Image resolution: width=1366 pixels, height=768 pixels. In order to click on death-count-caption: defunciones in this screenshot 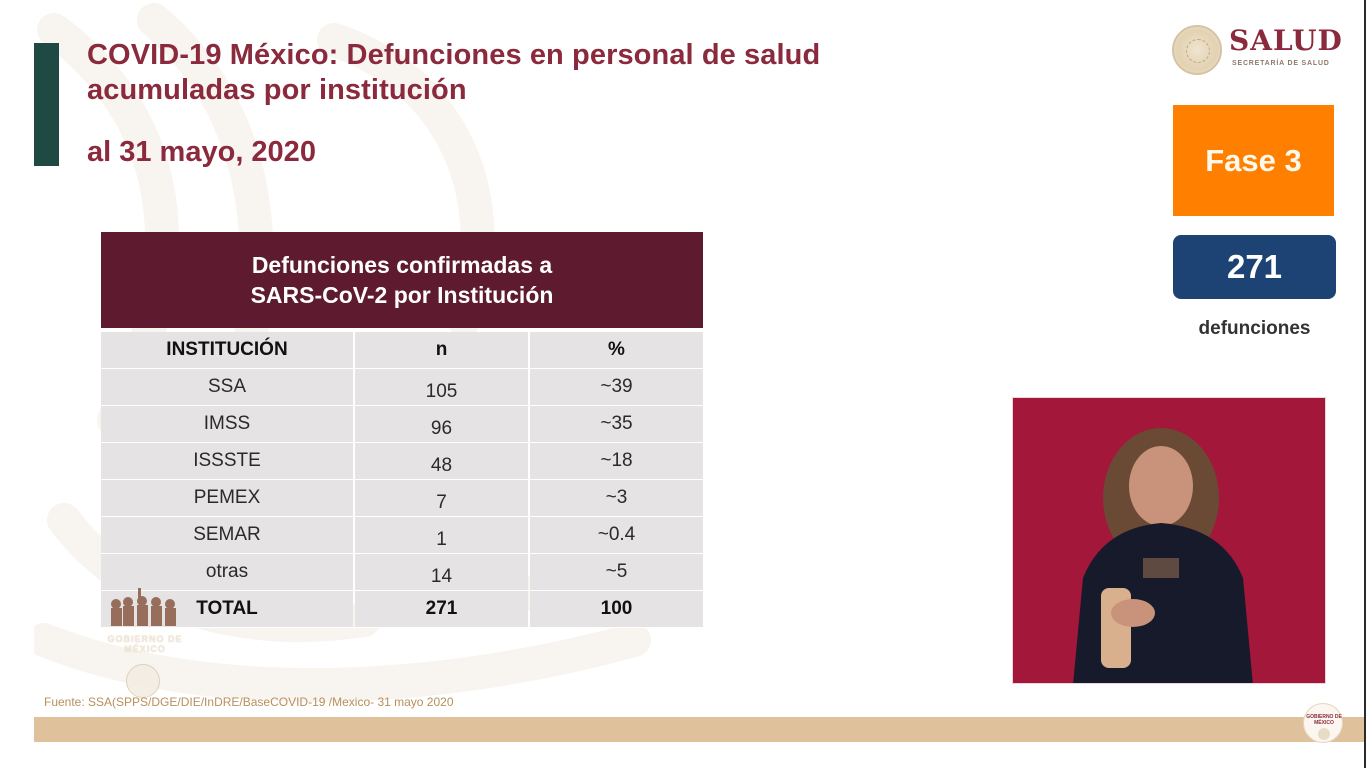, I will do `click(1254, 328)`.